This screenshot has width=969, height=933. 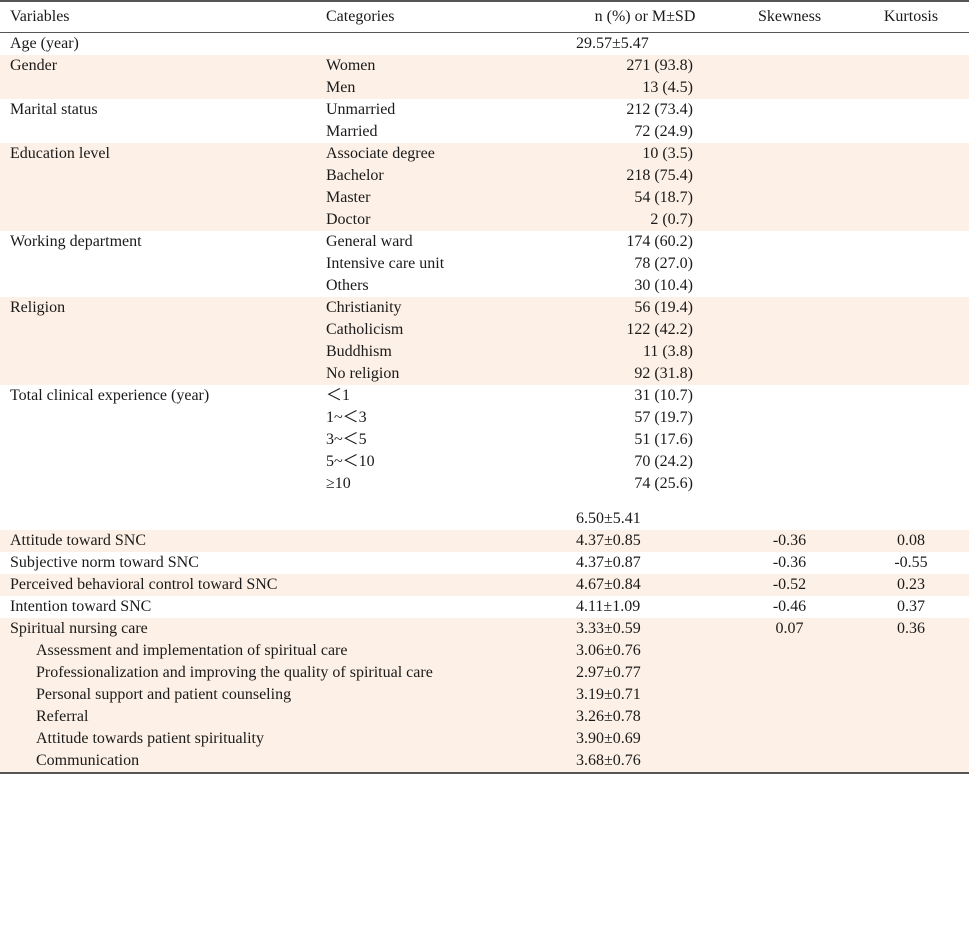 I want to click on category-value: 72 (24.9), so click(x=663, y=131).